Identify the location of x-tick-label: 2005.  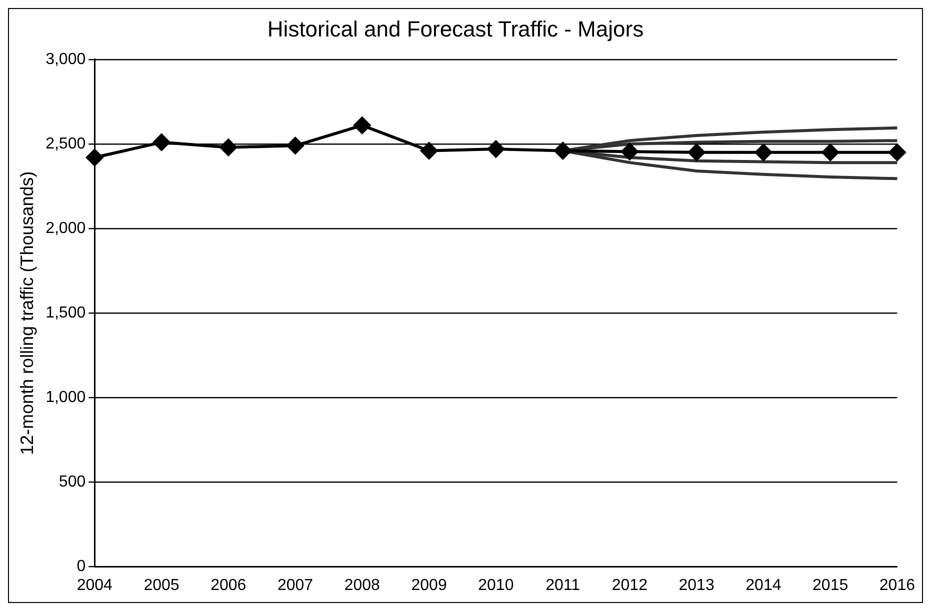
(162, 585).